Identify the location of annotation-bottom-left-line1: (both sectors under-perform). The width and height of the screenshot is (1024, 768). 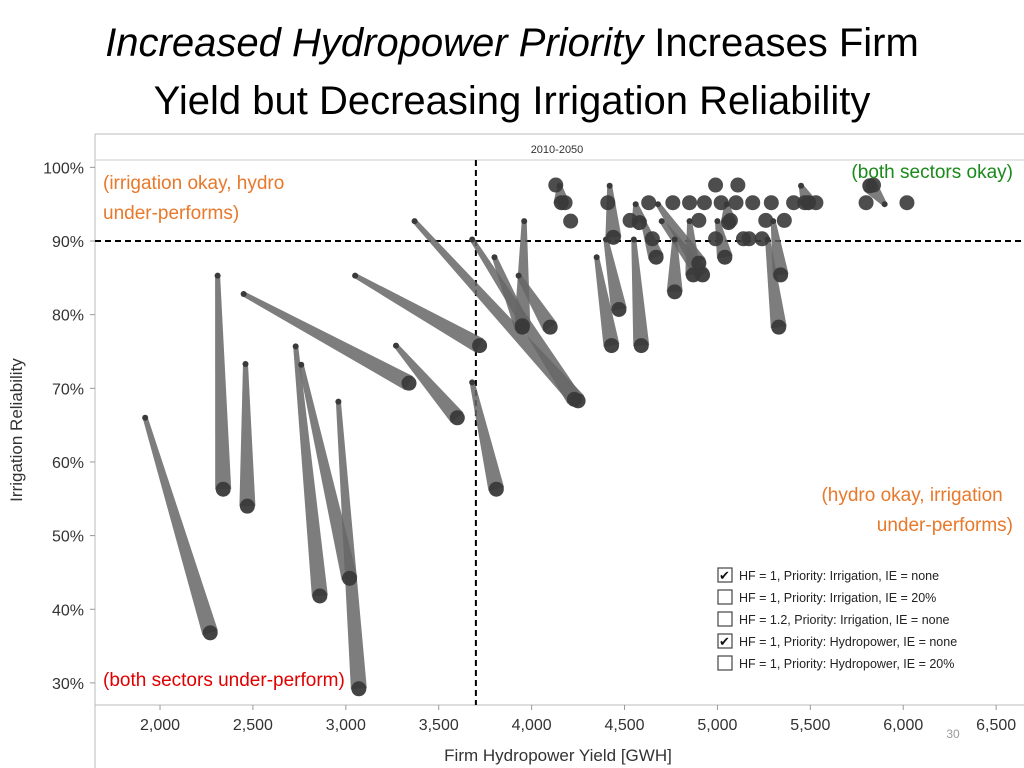
(224, 680).